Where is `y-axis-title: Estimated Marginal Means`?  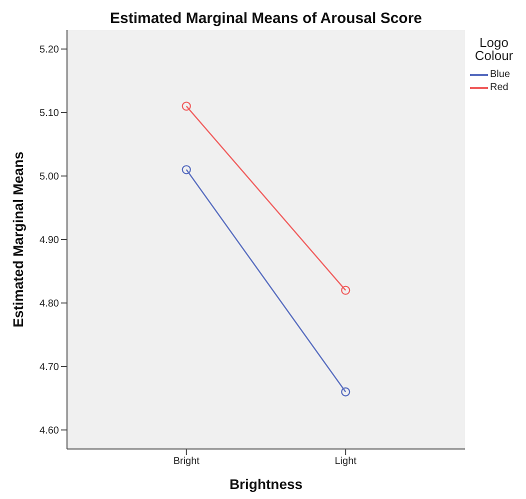
y-axis-title: Estimated Marginal Means is located at coordinates (18, 239).